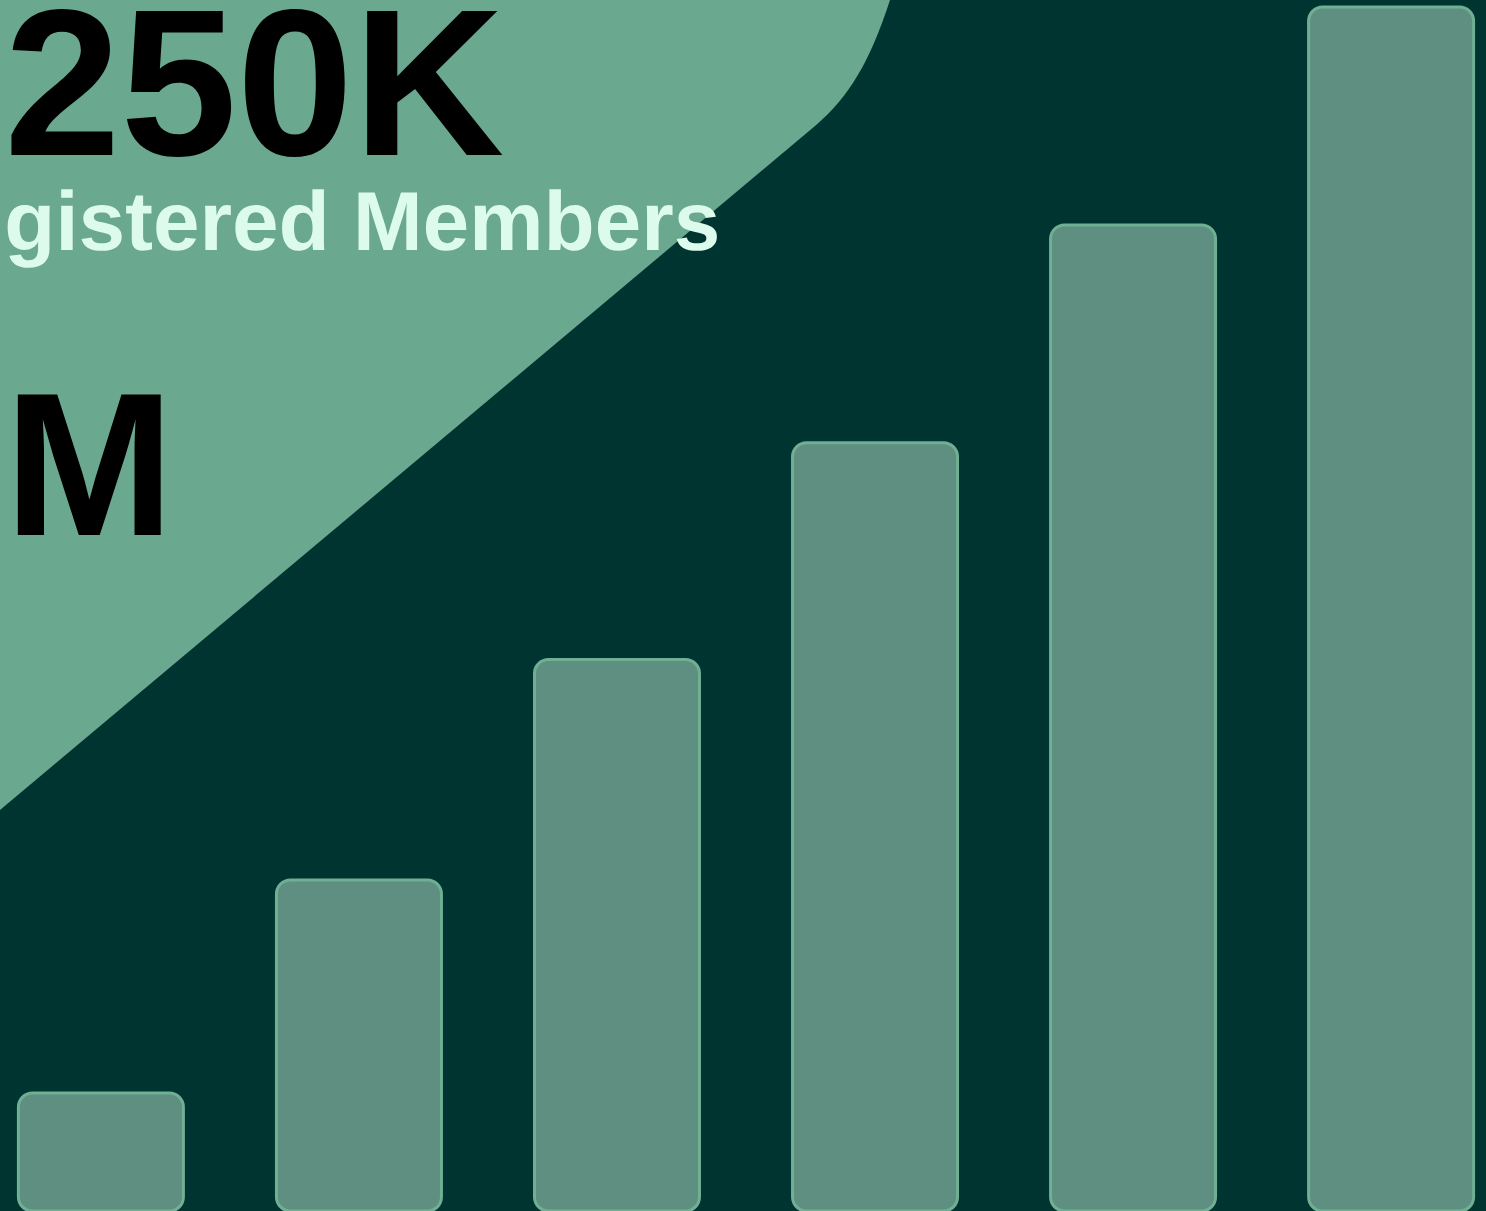 The image size is (1486, 1211). Describe the element at coordinates (89, 464) in the screenshot. I see `annotation: M` at that location.